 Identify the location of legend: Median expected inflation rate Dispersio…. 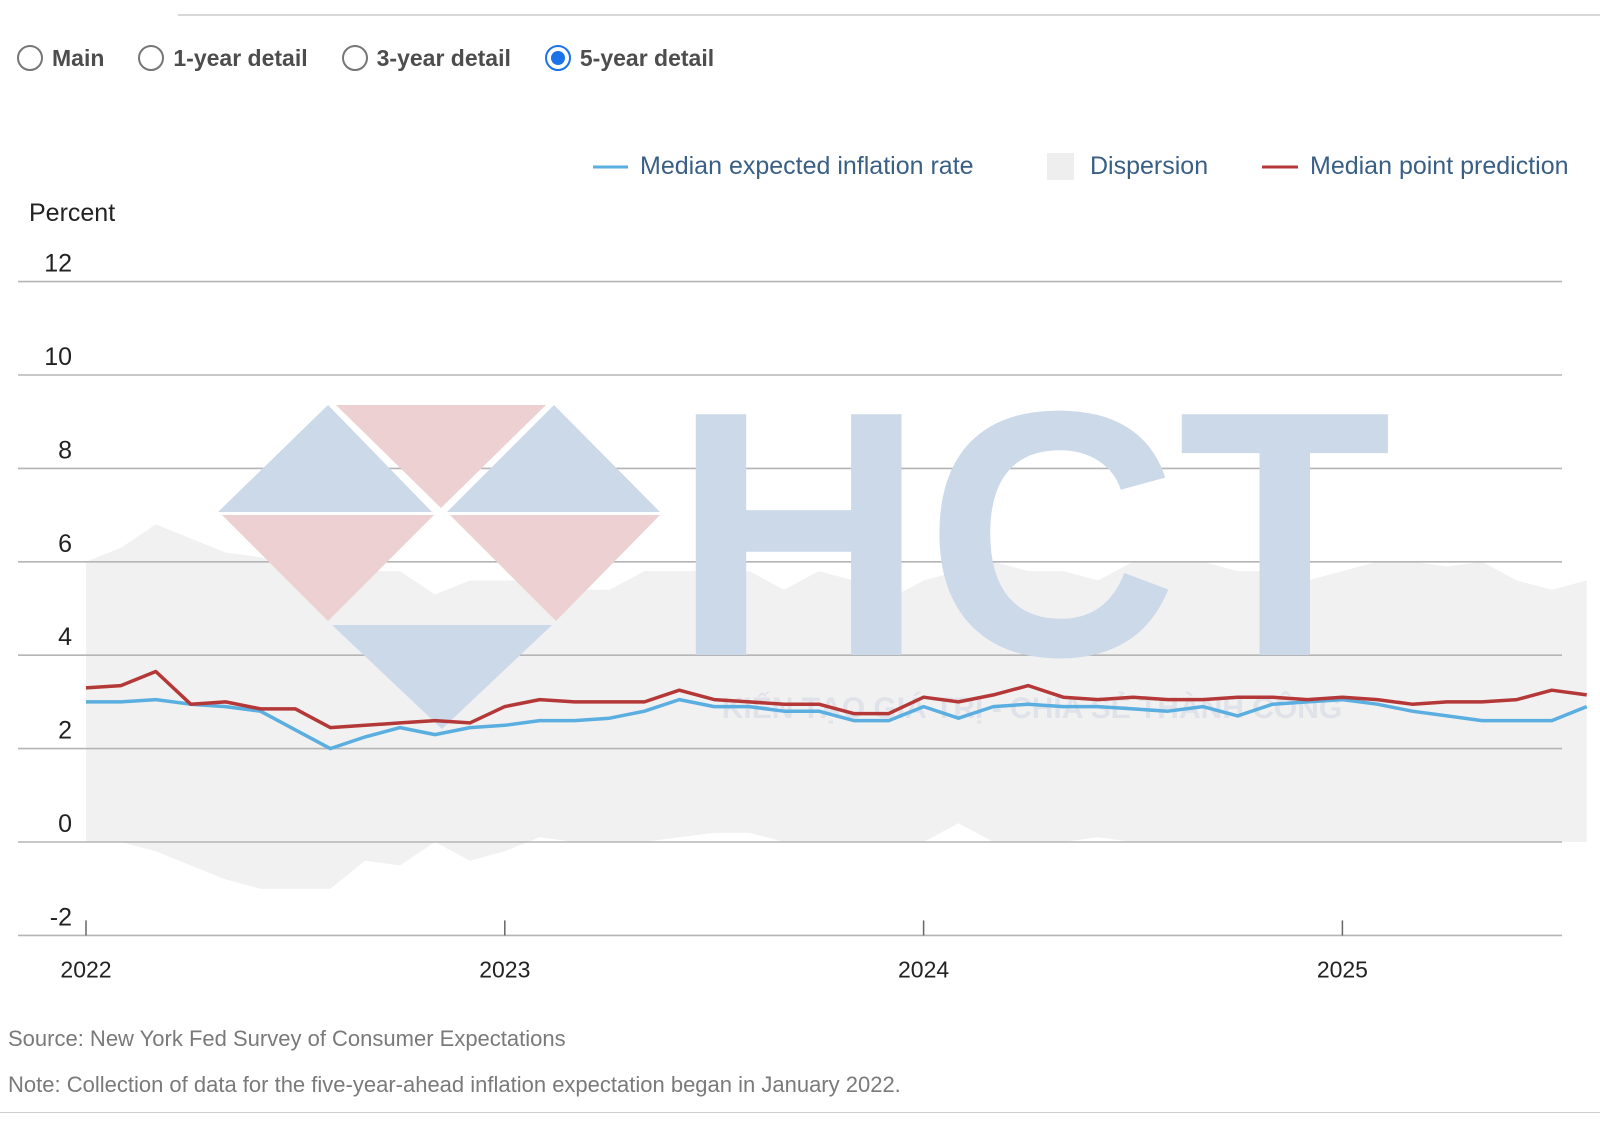
(1081, 166).